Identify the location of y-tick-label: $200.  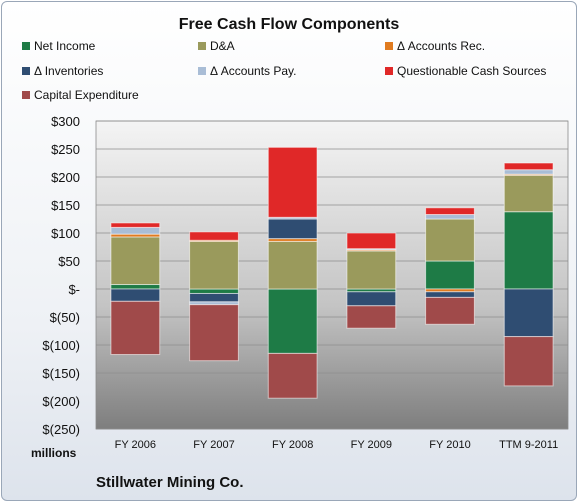
(65, 177).